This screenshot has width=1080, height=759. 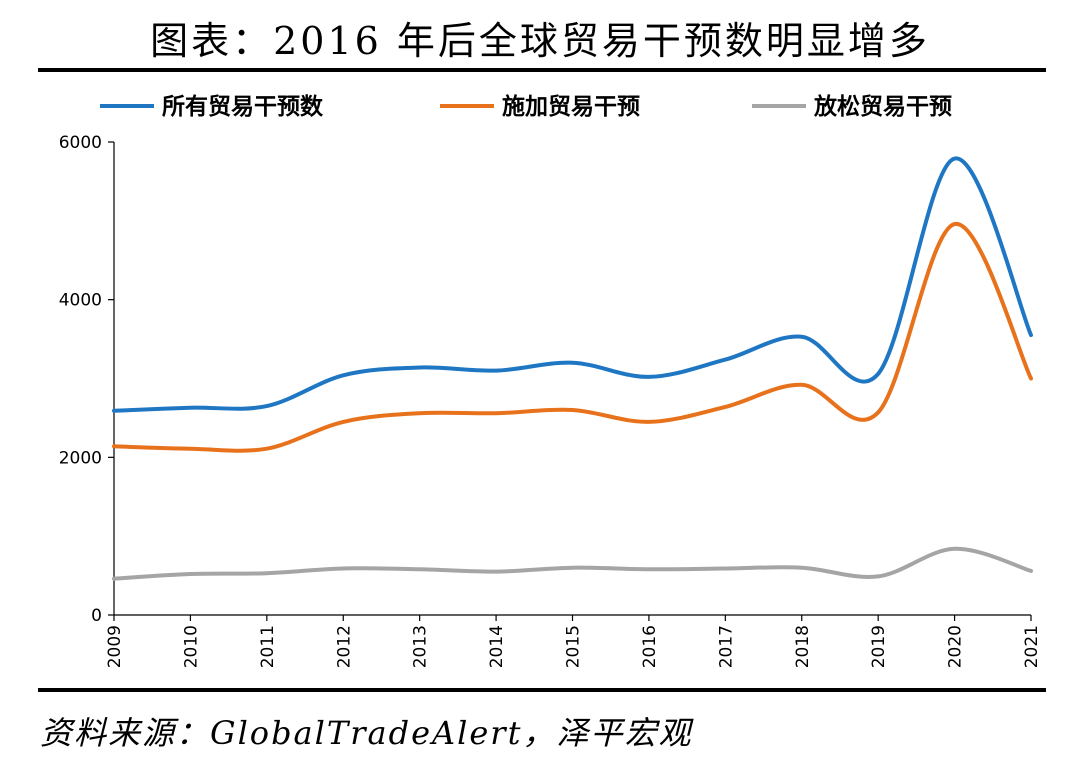 What do you see at coordinates (726, 646) in the screenshot?
I see `x-tick-label: 2017` at bounding box center [726, 646].